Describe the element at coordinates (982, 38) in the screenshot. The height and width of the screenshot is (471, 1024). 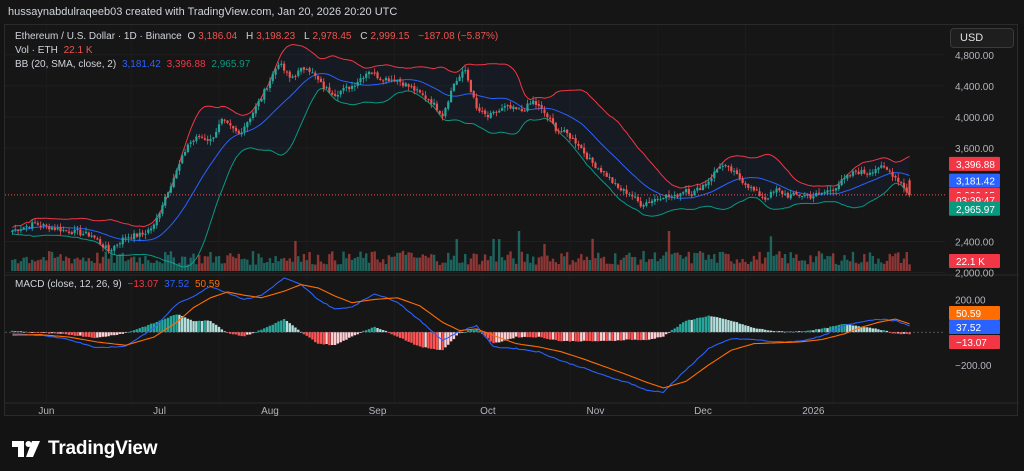
I see `currency-button: USD` at that location.